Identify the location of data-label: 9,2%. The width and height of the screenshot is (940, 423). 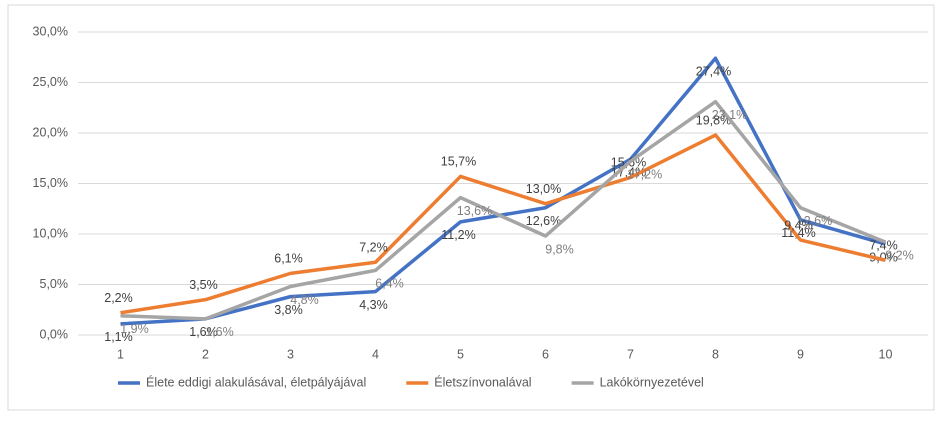
(899, 255).